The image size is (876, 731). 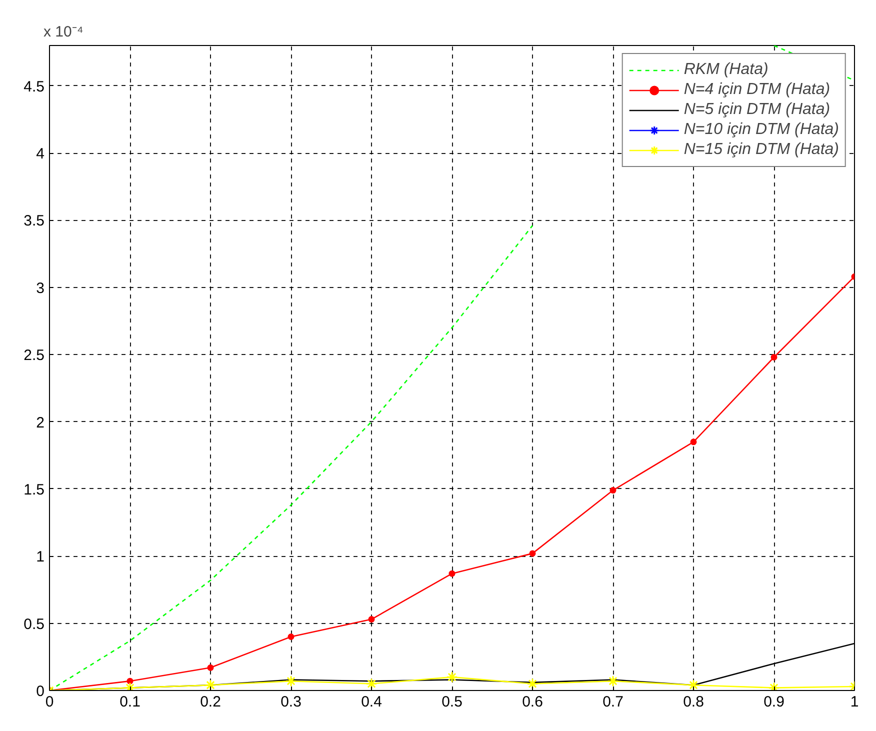 What do you see at coordinates (34, 355) in the screenshot?
I see `y-tick-label: 2.5` at bounding box center [34, 355].